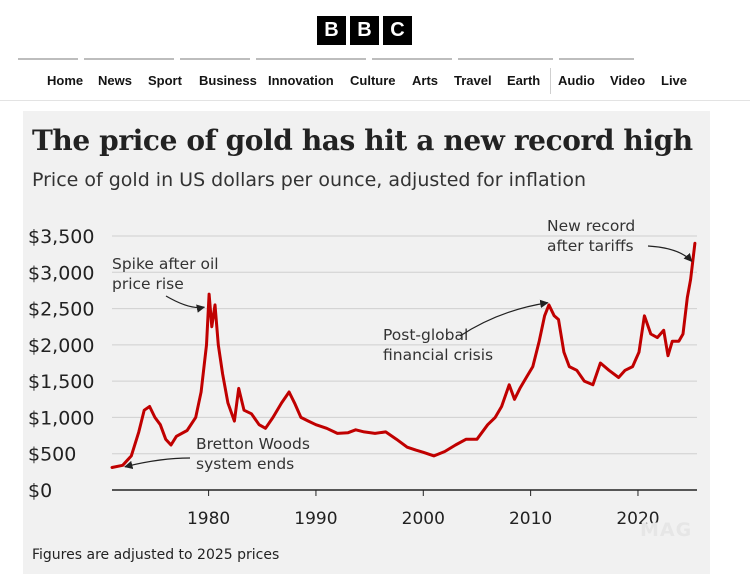  Describe the element at coordinates (591, 236) in the screenshot. I see `annotation-label: New record after tariffs` at that location.